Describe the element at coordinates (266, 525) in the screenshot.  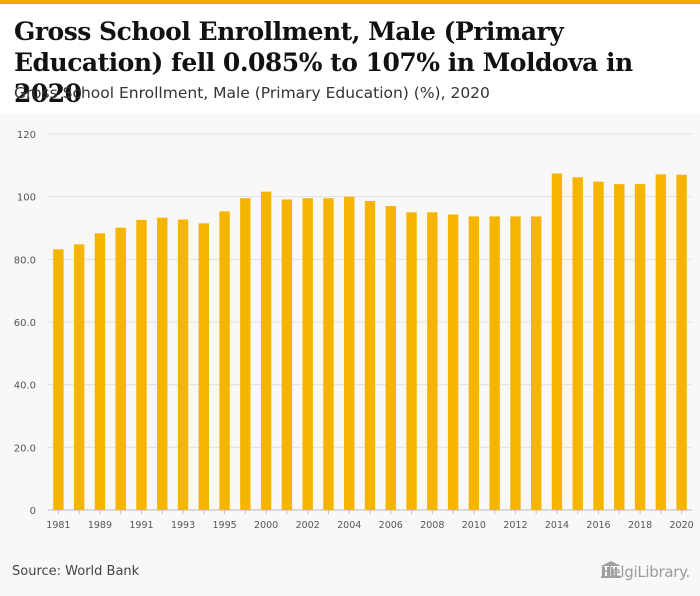
I see `x-tick-label: 2000` at that location.